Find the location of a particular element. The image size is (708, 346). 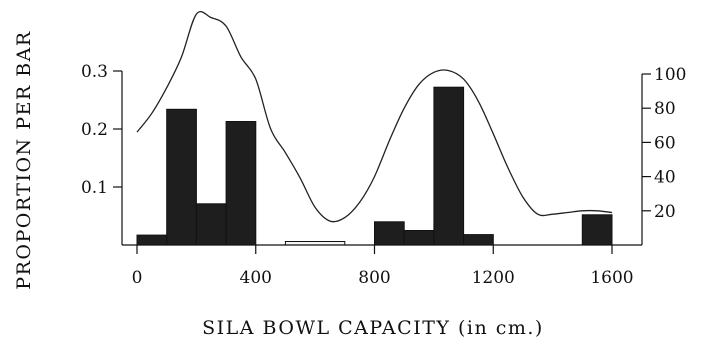

y-tick-label-0.1: 0.1 is located at coordinates (94, 188).